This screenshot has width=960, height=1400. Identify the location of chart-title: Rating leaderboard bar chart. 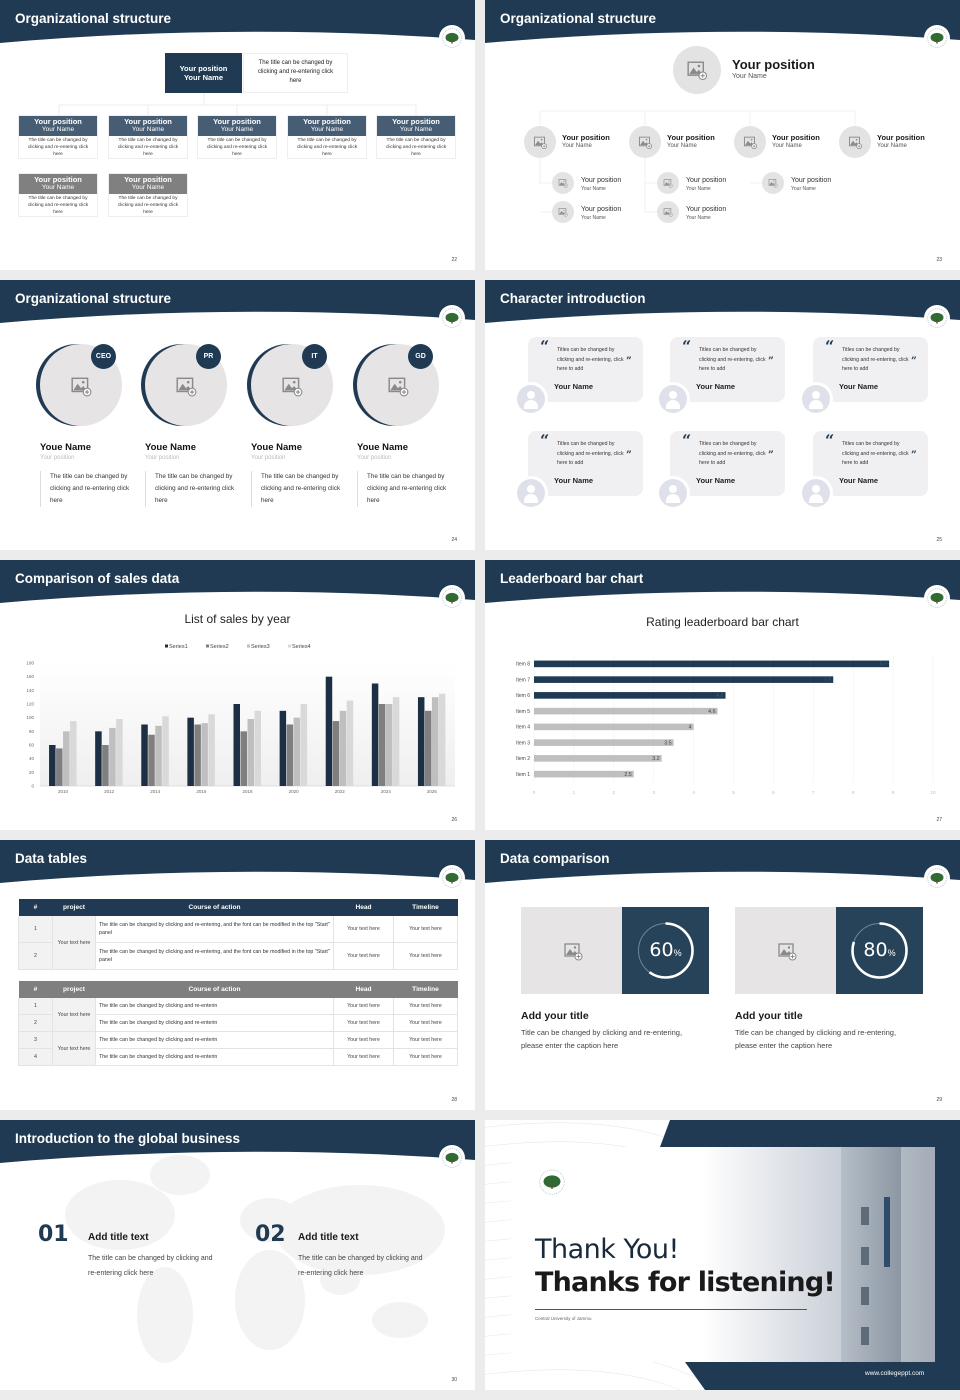
(722, 622).